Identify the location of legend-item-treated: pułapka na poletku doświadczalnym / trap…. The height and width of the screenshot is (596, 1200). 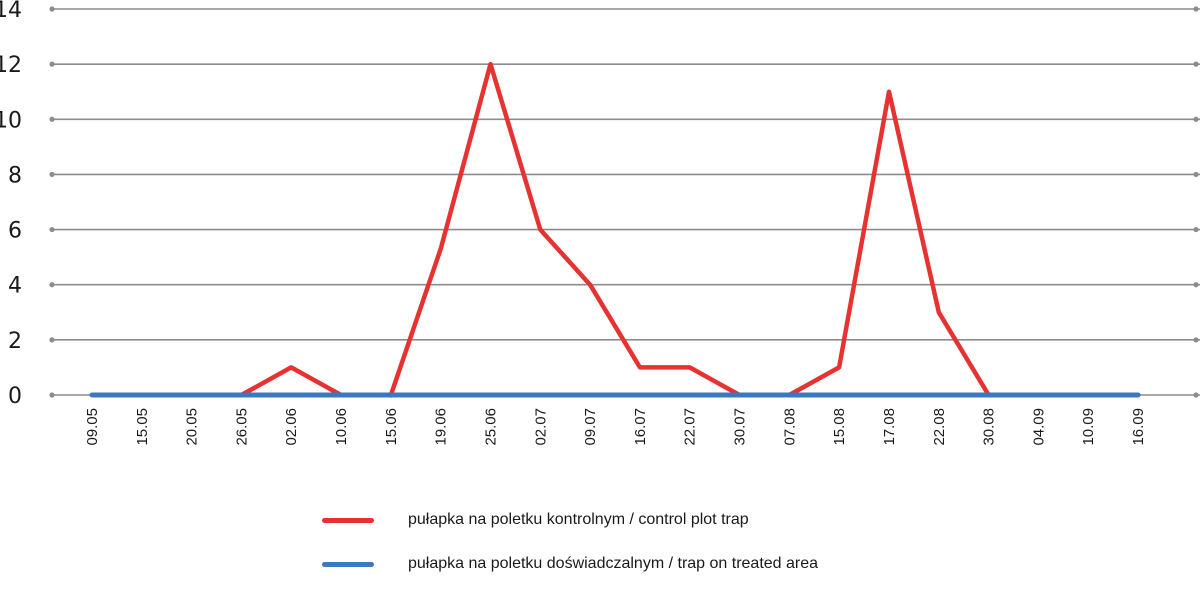
(570, 564).